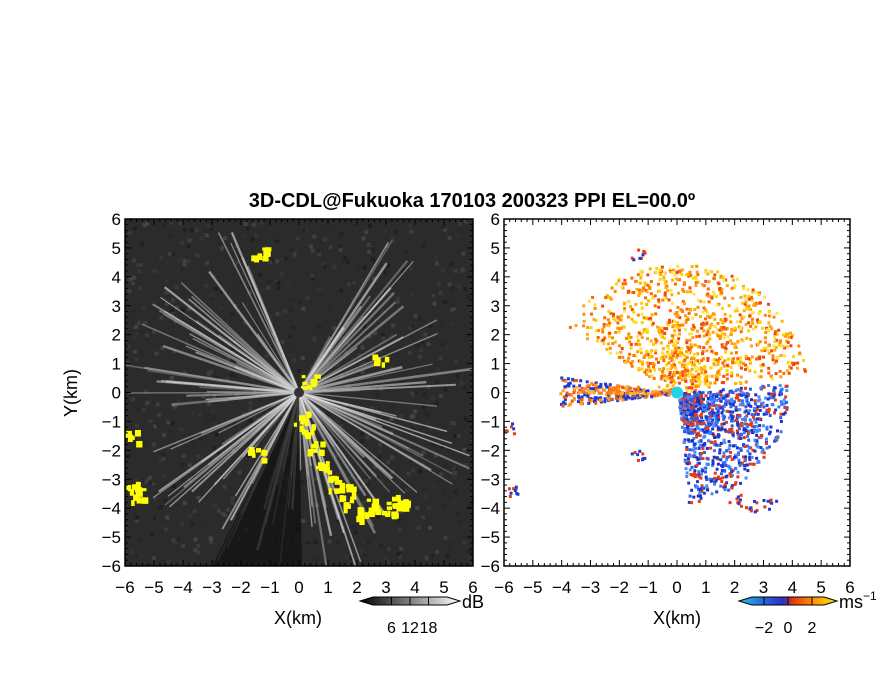  I want to click on velocity-ray-cell, so click(654, 391).